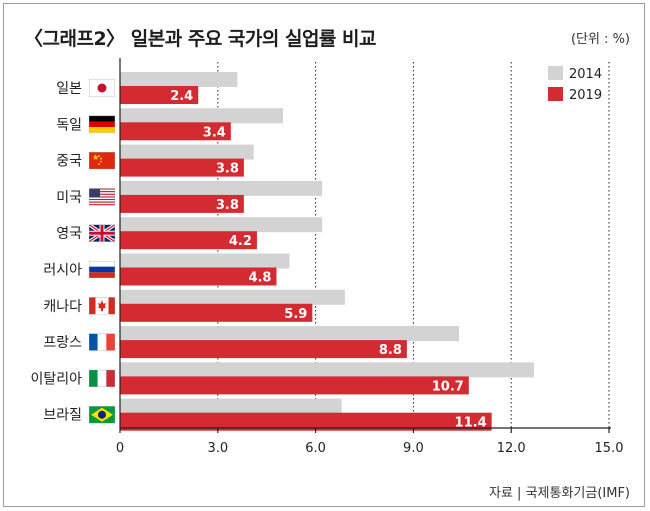 The height and width of the screenshot is (511, 650). Describe the element at coordinates (390, 350) in the screenshot. I see `value-label-2019: 8.8` at that location.